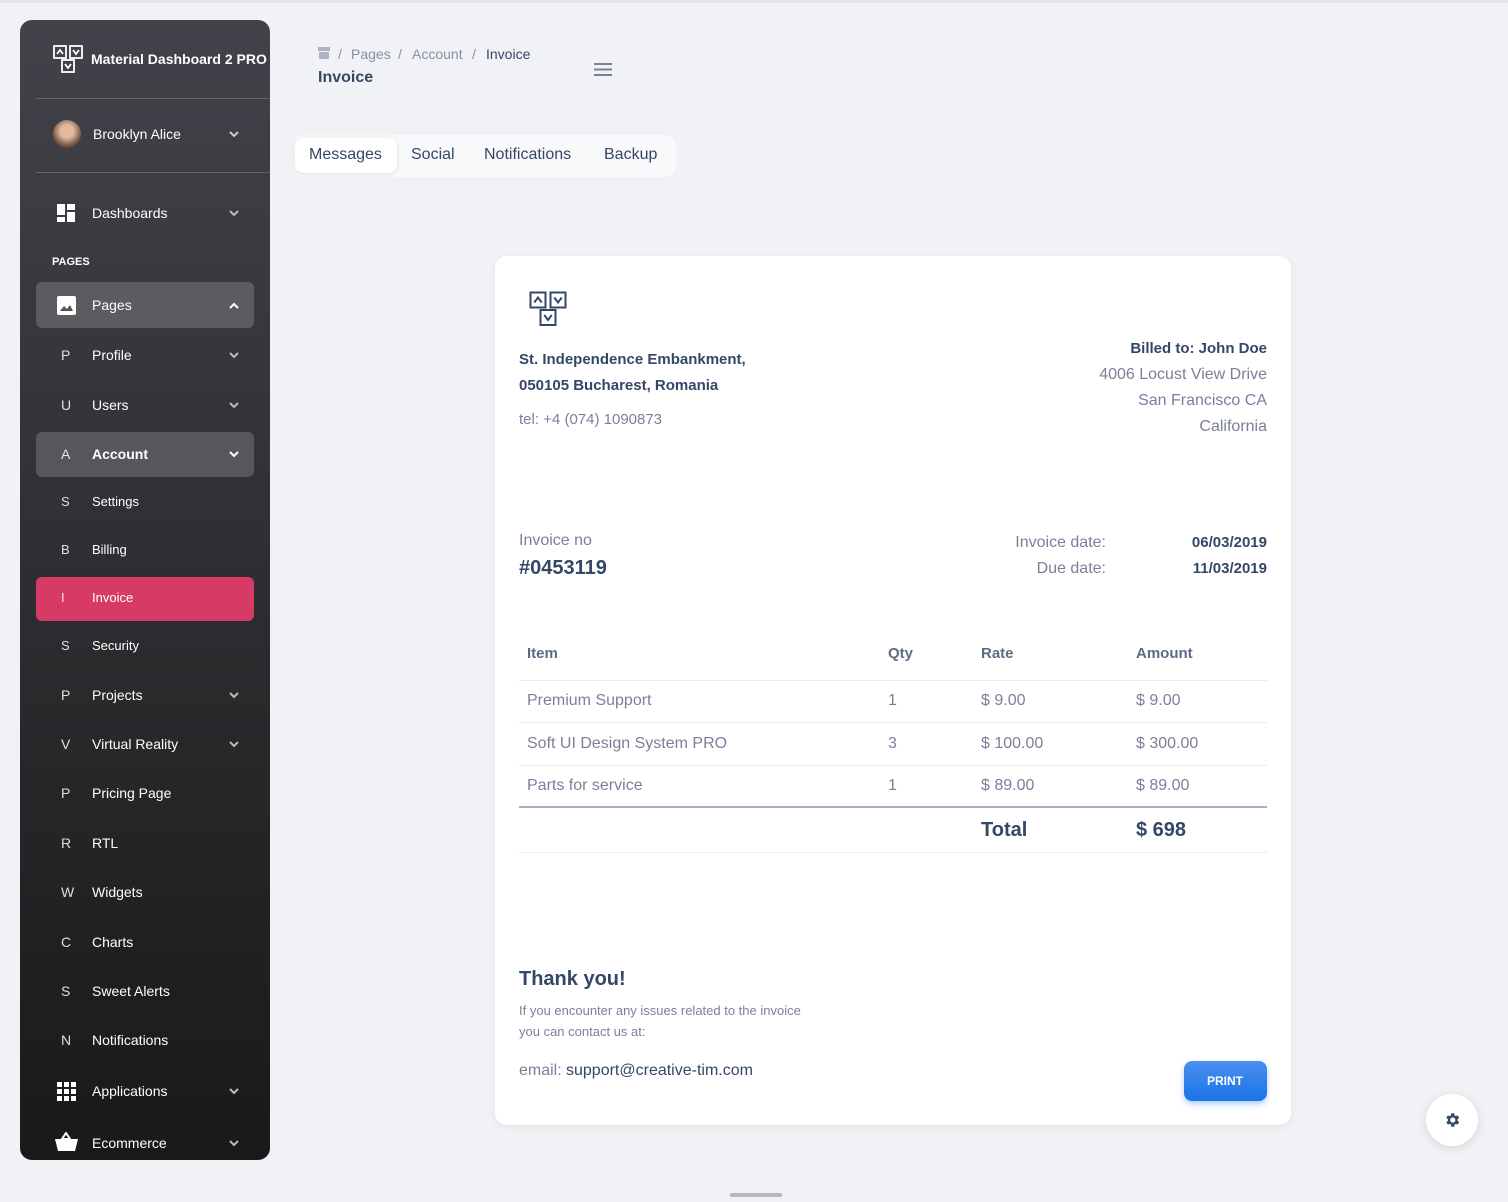 The image size is (1508, 1202). Describe the element at coordinates (508, 54) in the screenshot. I see `breadcrumb-item: Invoice` at that location.